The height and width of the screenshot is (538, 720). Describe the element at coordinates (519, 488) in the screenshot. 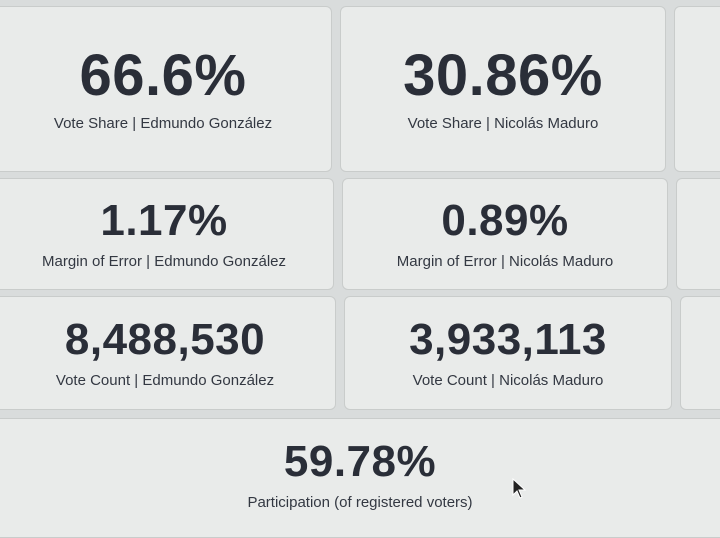

I see `mouse-cursor` at that location.